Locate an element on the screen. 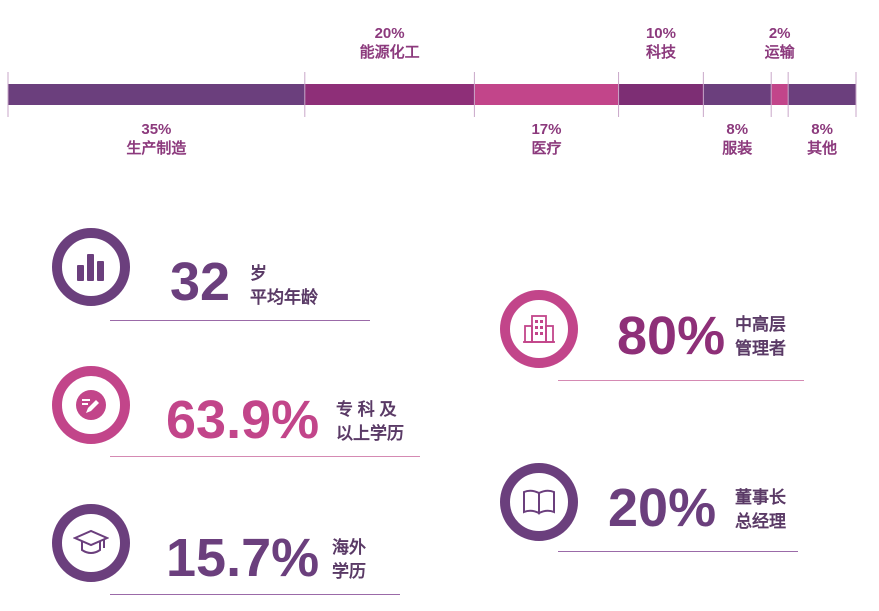 The height and width of the screenshot is (611, 879). segment-label: 10% 科技 is located at coordinates (661, 43).